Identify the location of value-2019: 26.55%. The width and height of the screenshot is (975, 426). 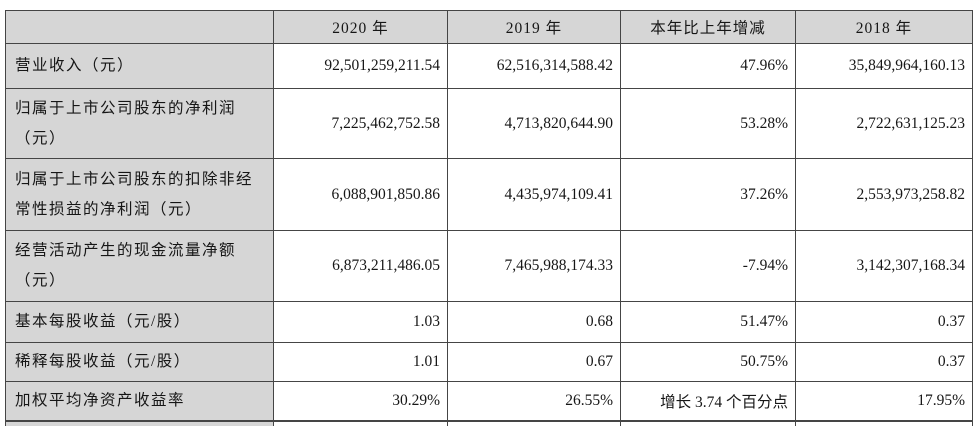
(534, 401).